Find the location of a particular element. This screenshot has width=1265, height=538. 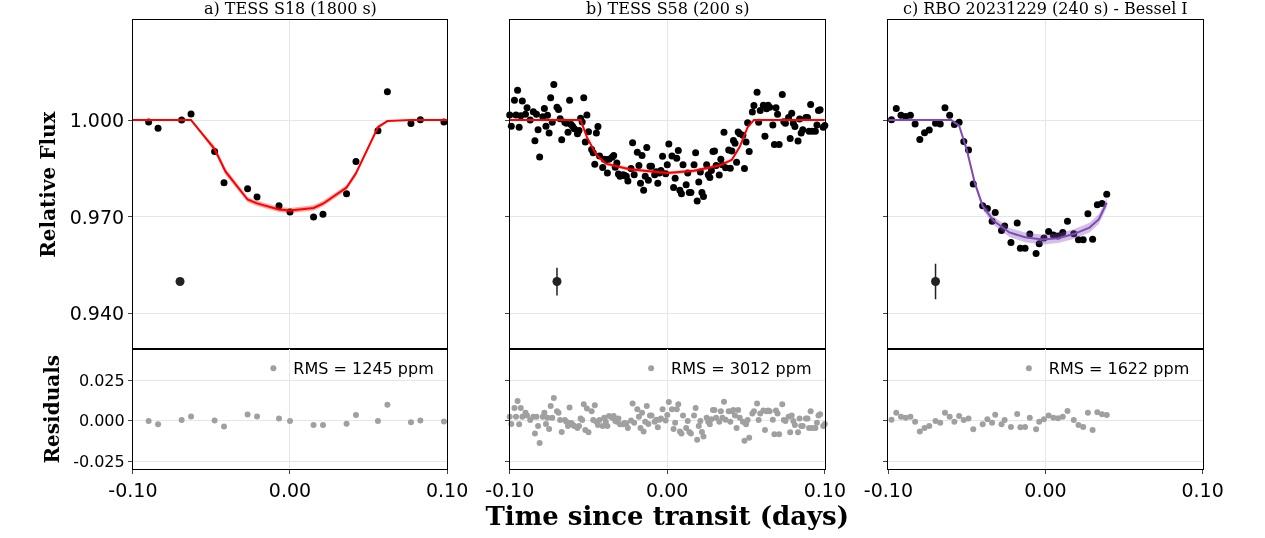

y-axis-title: Relative Flux is located at coordinates (48, 184).